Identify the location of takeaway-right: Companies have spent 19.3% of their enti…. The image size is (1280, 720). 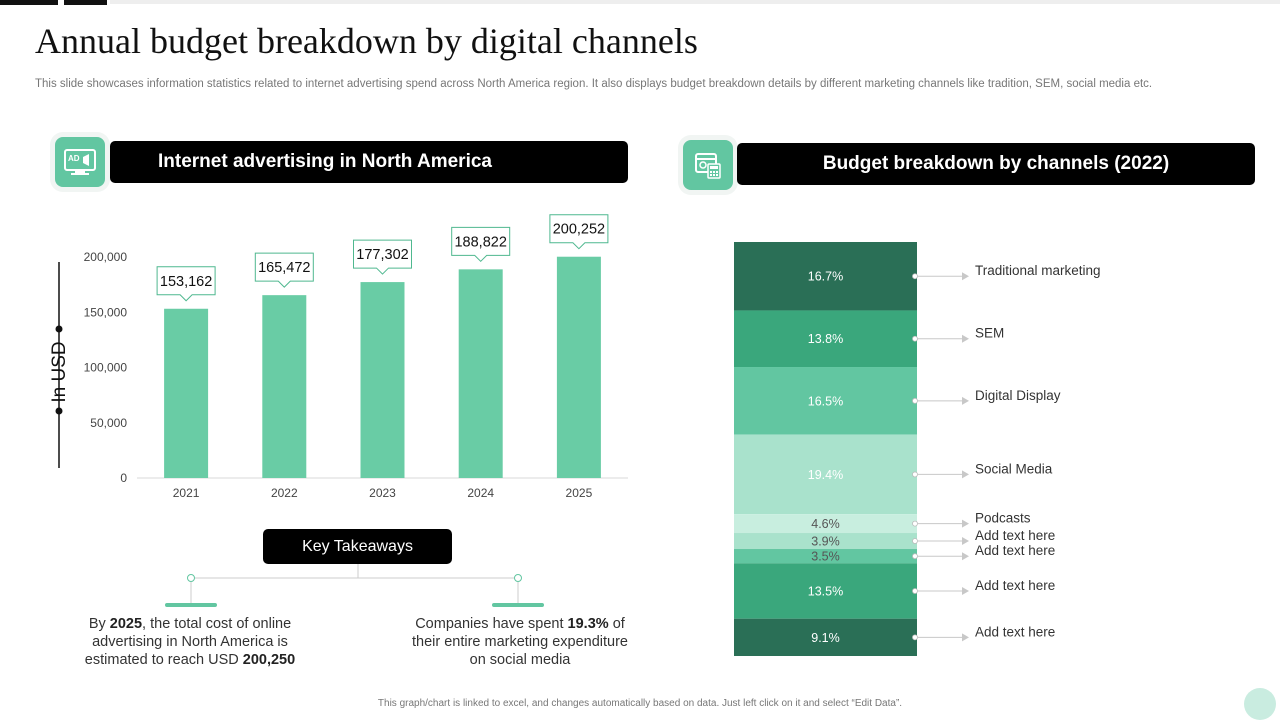
(520, 642).